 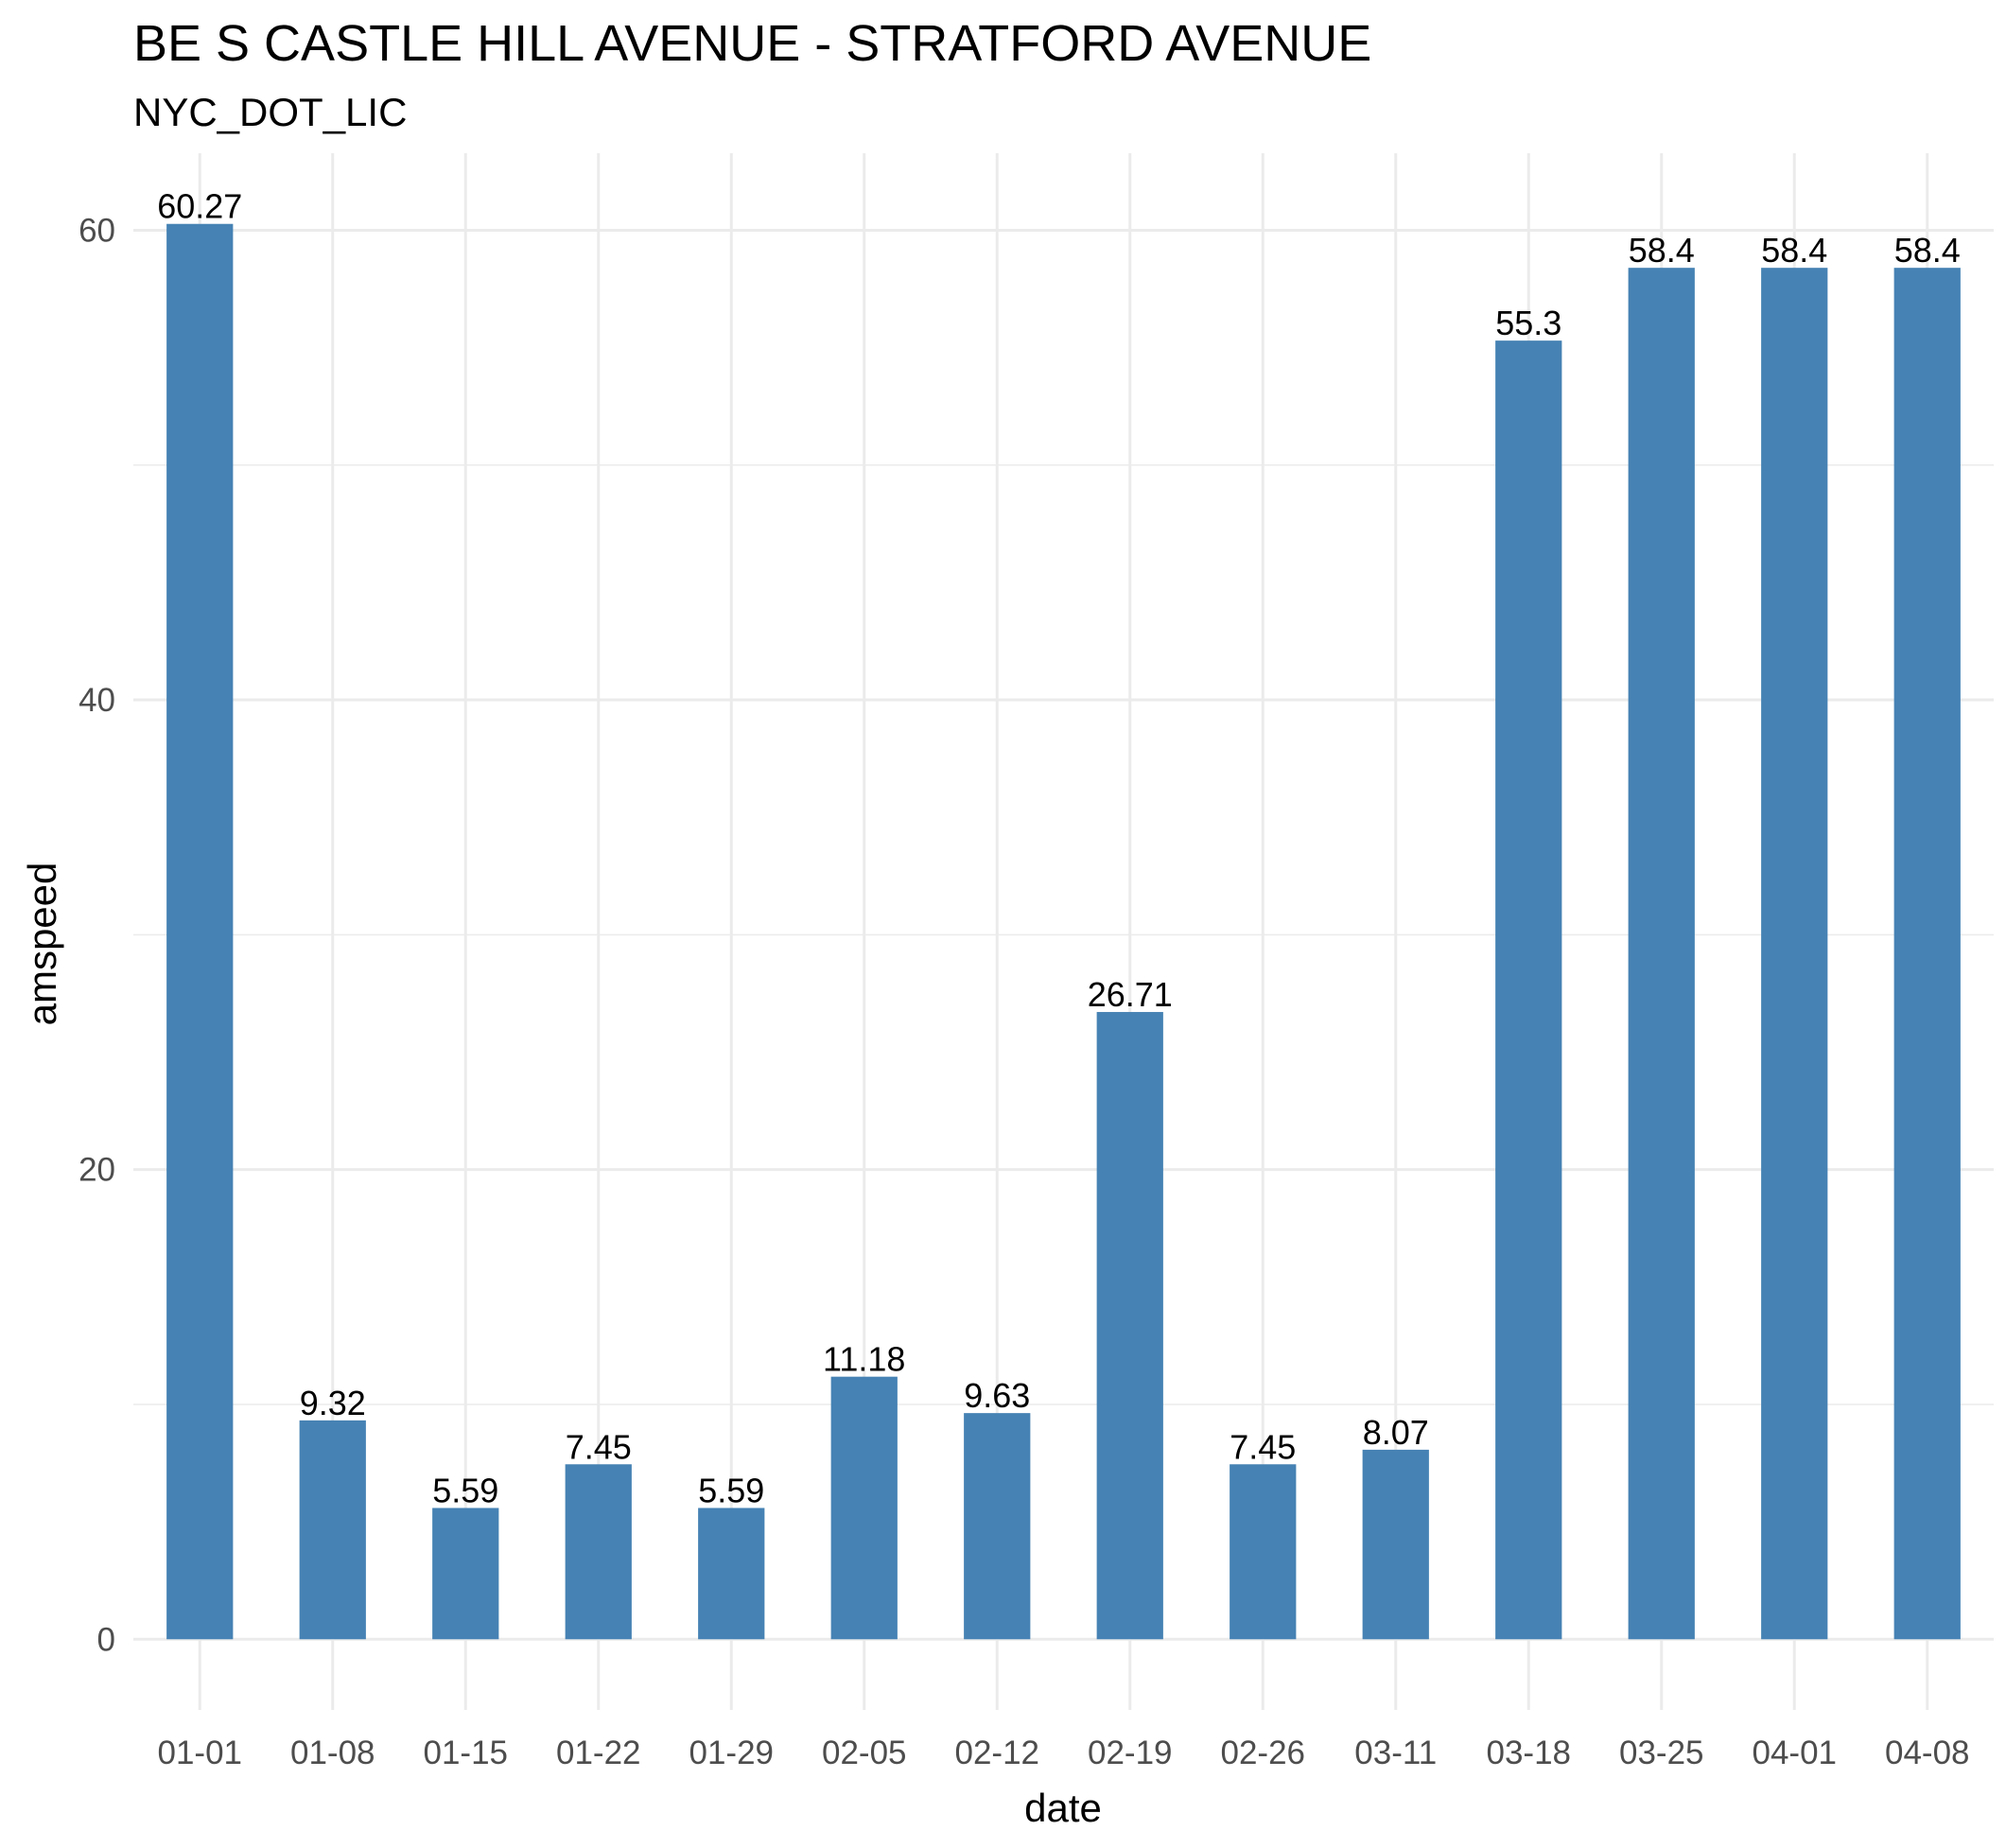 I want to click on x-tick-label: 03-11, so click(x=1395, y=1753).